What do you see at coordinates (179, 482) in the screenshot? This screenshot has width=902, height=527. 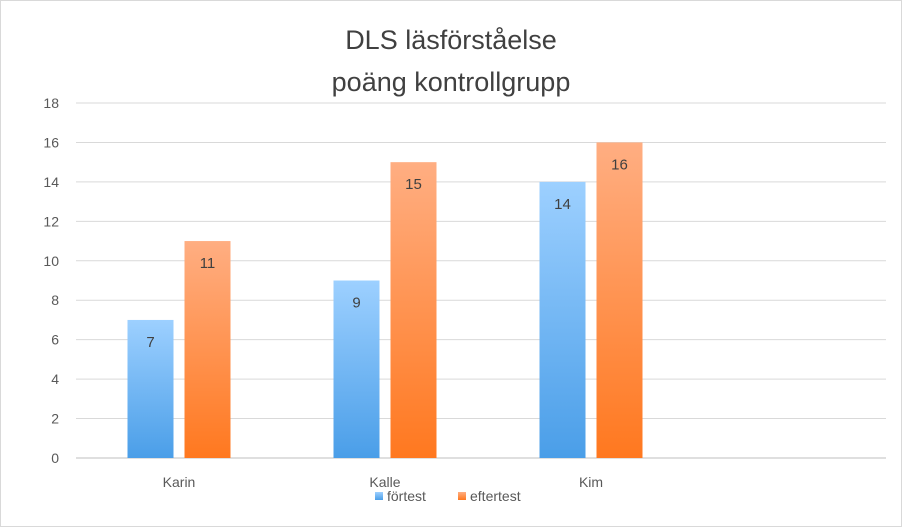 I see `category-label: Karin` at bounding box center [179, 482].